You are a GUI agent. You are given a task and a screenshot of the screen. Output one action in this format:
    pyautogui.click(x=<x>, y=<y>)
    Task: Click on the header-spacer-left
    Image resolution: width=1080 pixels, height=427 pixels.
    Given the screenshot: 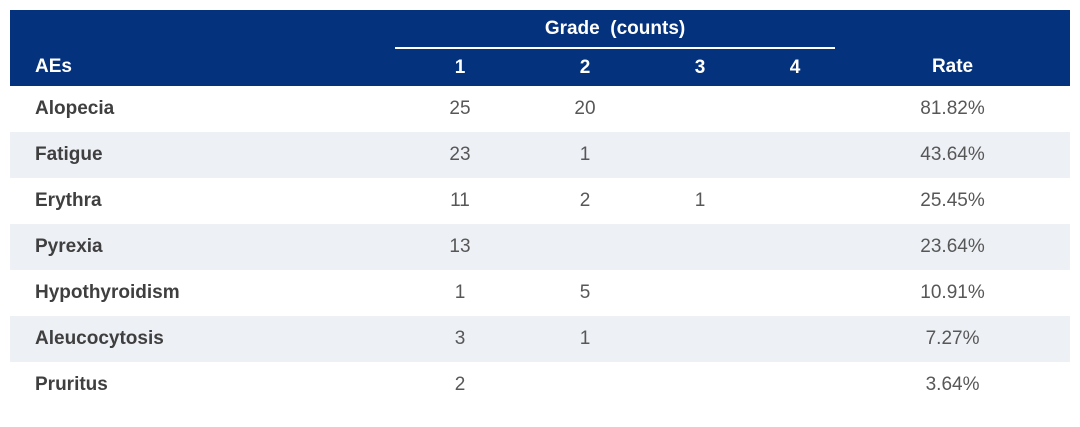 What is the action you would take?
    pyautogui.click(x=202, y=29)
    